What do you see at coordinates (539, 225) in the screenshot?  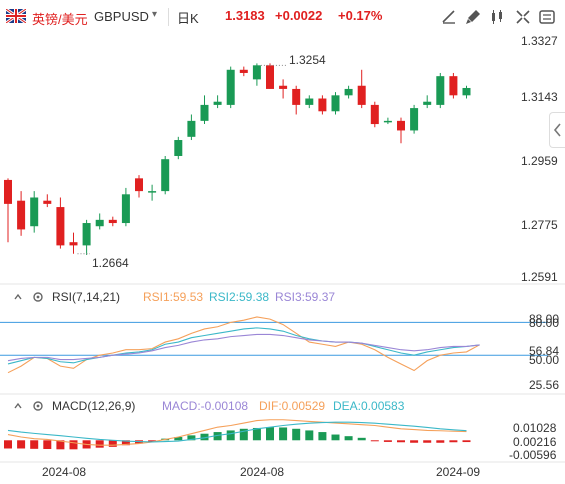 I see `y-tick-label: 1.2775` at bounding box center [539, 225].